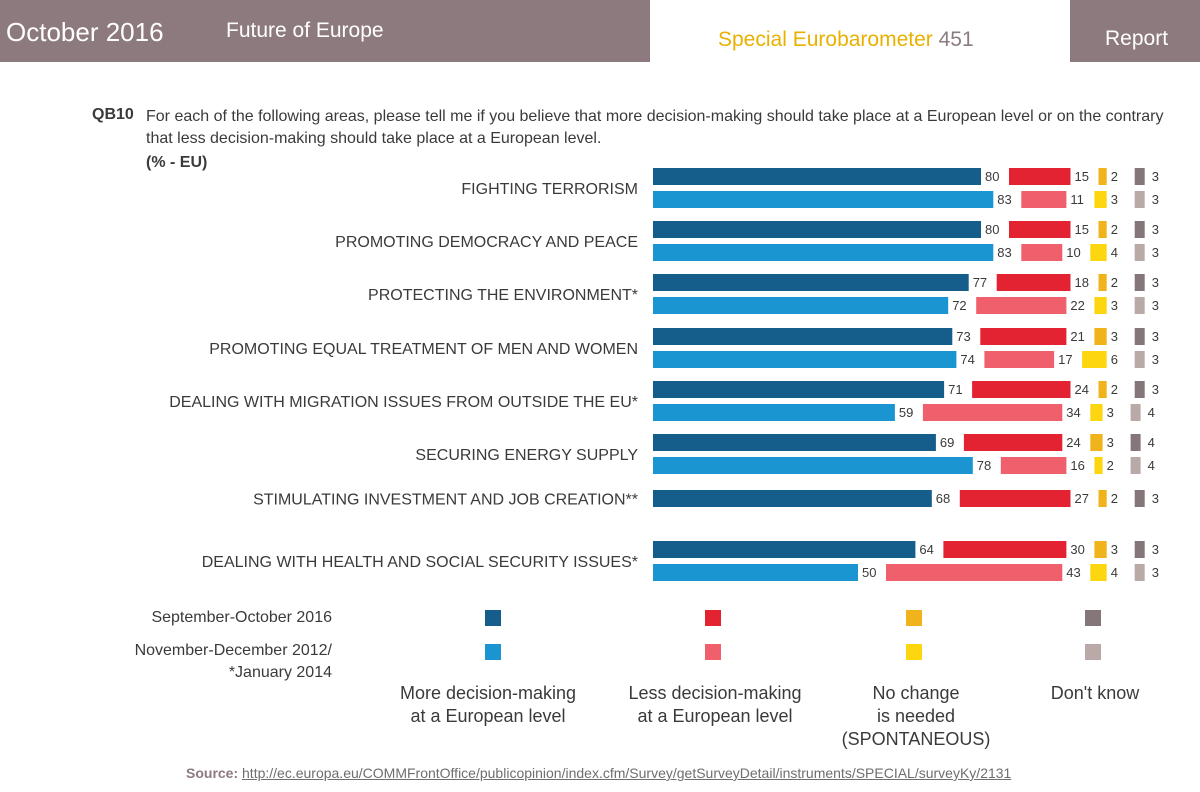 The height and width of the screenshot is (792, 1200). I want to click on question-code: QB10, so click(113, 114).